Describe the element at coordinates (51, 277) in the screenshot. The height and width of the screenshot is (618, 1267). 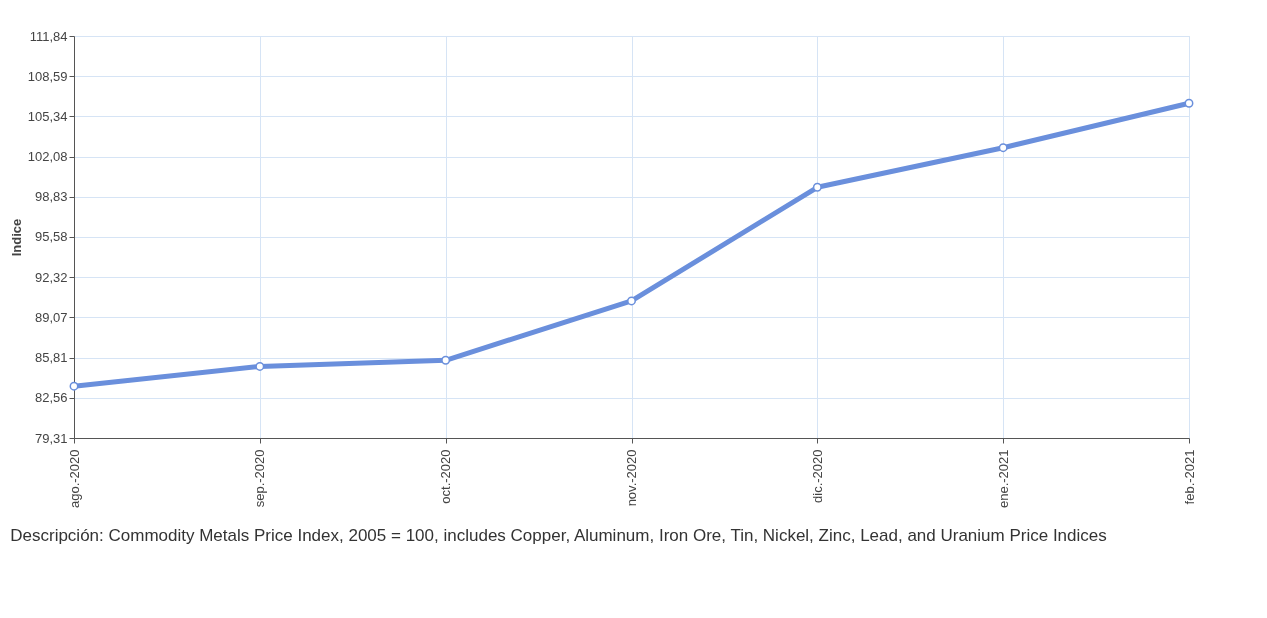
I see `y-tick-label: 92,32` at that location.